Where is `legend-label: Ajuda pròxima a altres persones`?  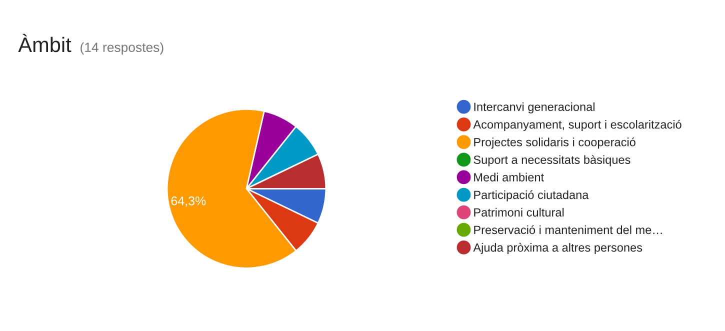
legend-label: Ajuda pròxima a altres persones is located at coordinates (557, 248).